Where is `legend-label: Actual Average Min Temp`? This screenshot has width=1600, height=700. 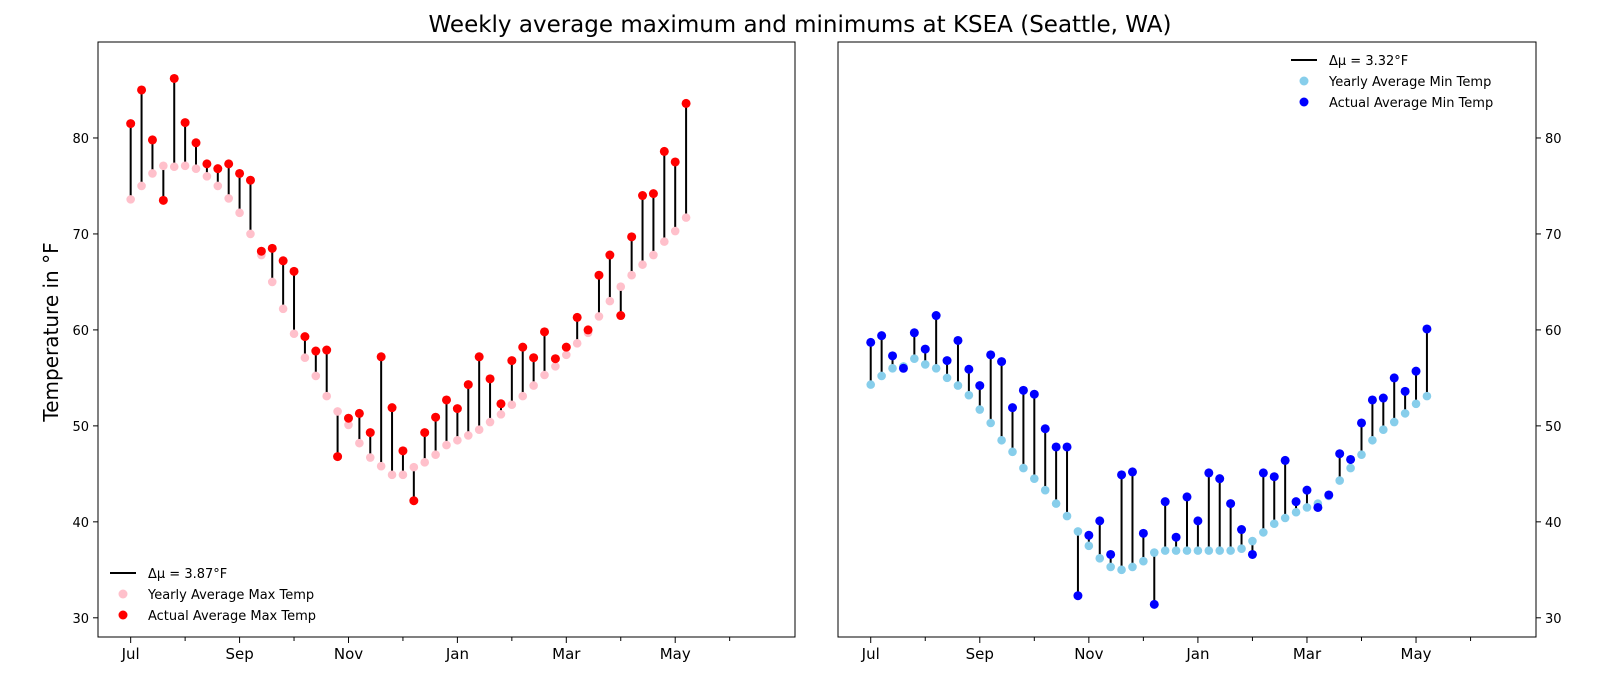
legend-label: Actual Average Min Temp is located at coordinates (1411, 103).